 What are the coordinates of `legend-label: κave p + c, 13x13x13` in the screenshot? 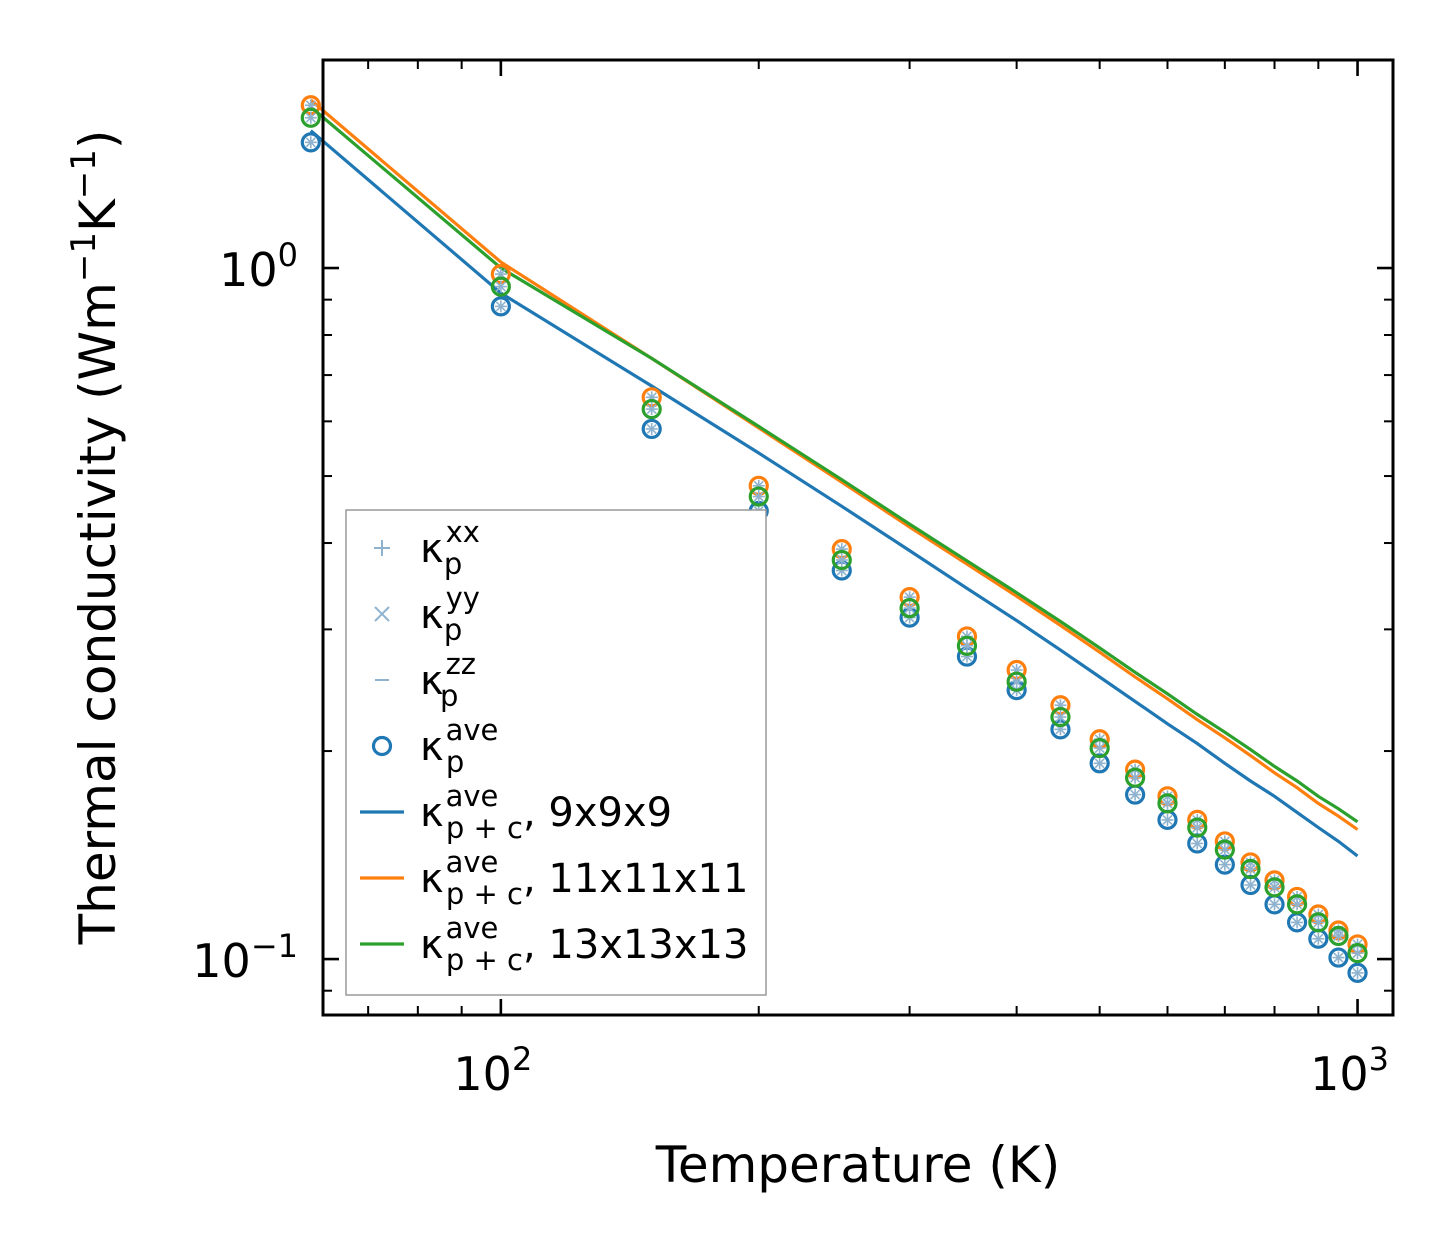 It's located at (584, 944).